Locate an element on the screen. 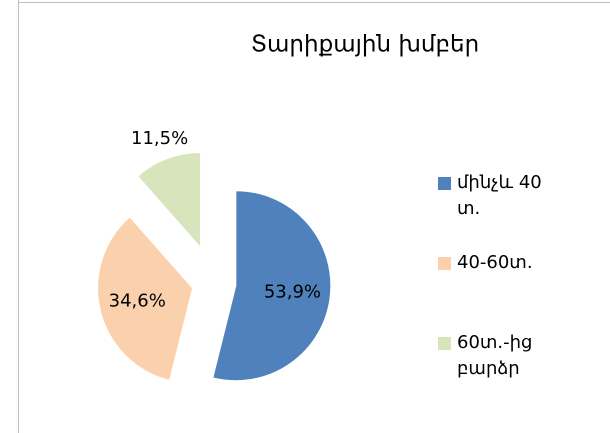  legend: մինչև 40 տ. 40-60տ. 60տ.-ից բարձր is located at coordinates (513, 290).